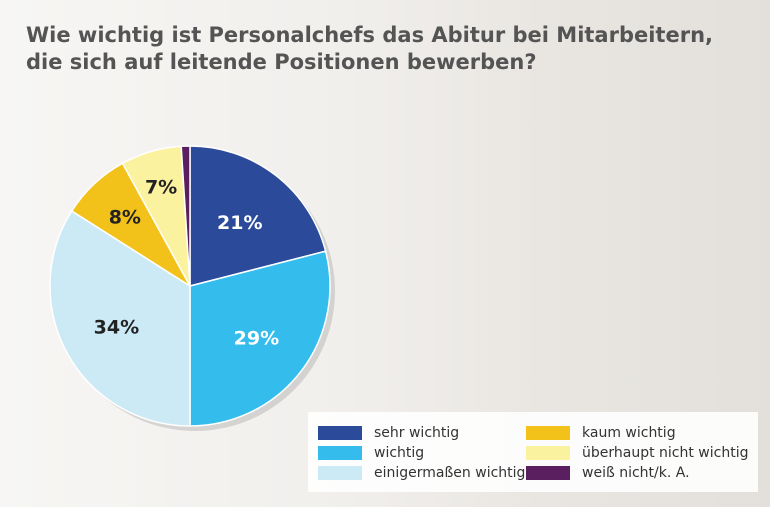  I want to click on legend-label: weiß nicht/k. A., so click(636, 473).